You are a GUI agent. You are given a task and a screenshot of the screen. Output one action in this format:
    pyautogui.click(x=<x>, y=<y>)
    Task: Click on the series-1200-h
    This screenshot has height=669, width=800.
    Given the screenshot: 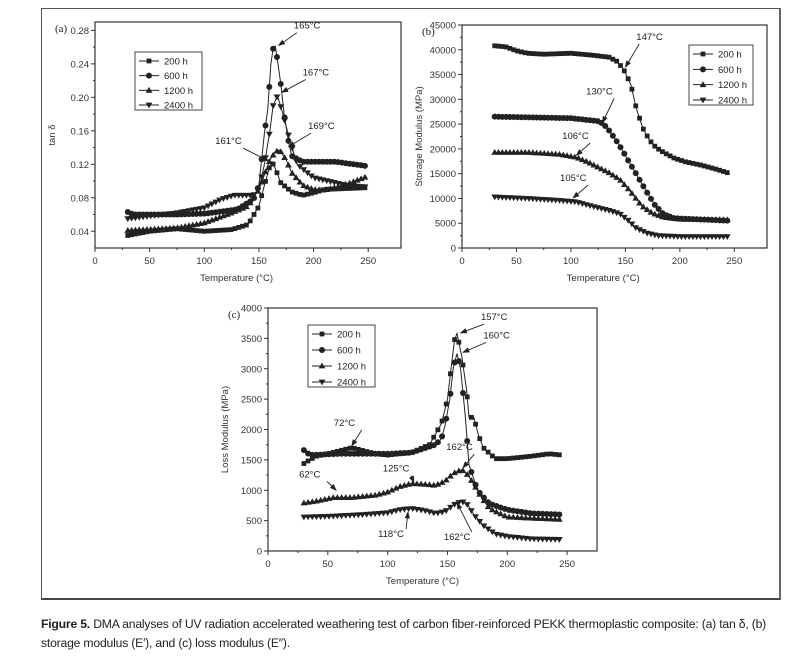 What is the action you would take?
    pyautogui.click(x=611, y=185)
    